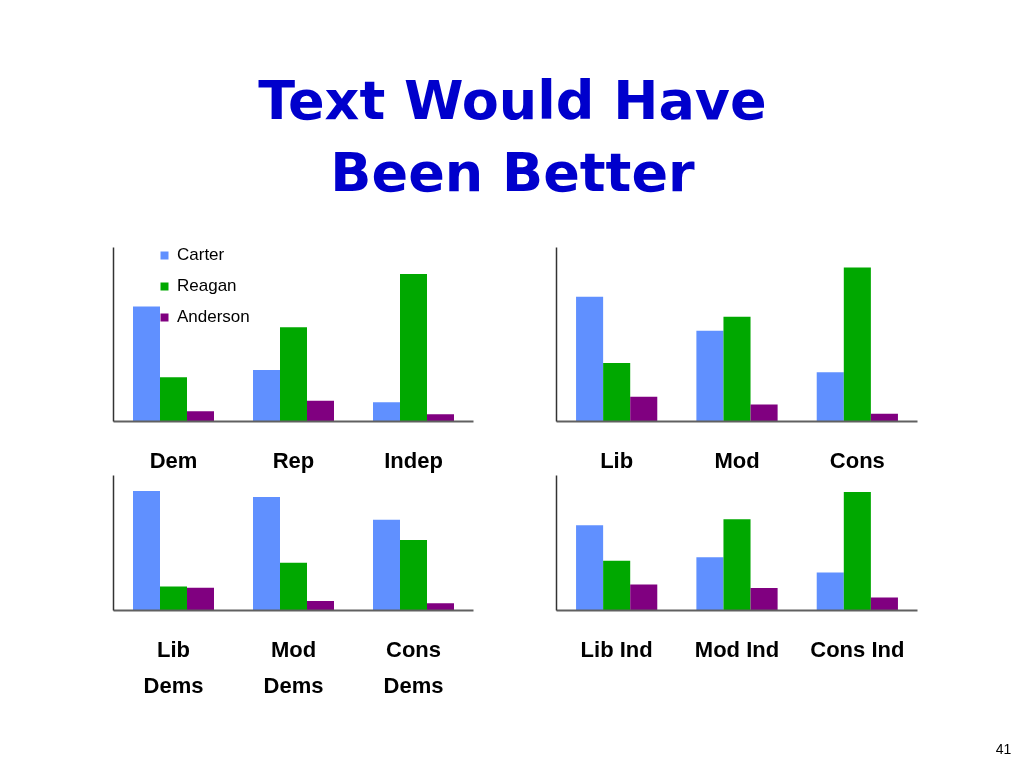  What do you see at coordinates (512, 136) in the screenshot?
I see `chart-title: Text Would Have Been Better` at bounding box center [512, 136].